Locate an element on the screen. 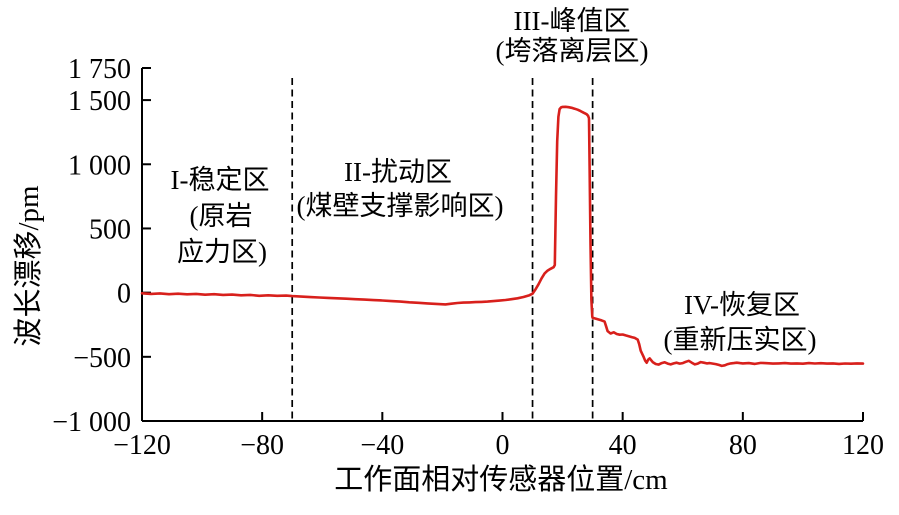 Image resolution: width=899 pixels, height=515 pixels. region-2-line-1: II-扰动区 is located at coordinates (398, 172).